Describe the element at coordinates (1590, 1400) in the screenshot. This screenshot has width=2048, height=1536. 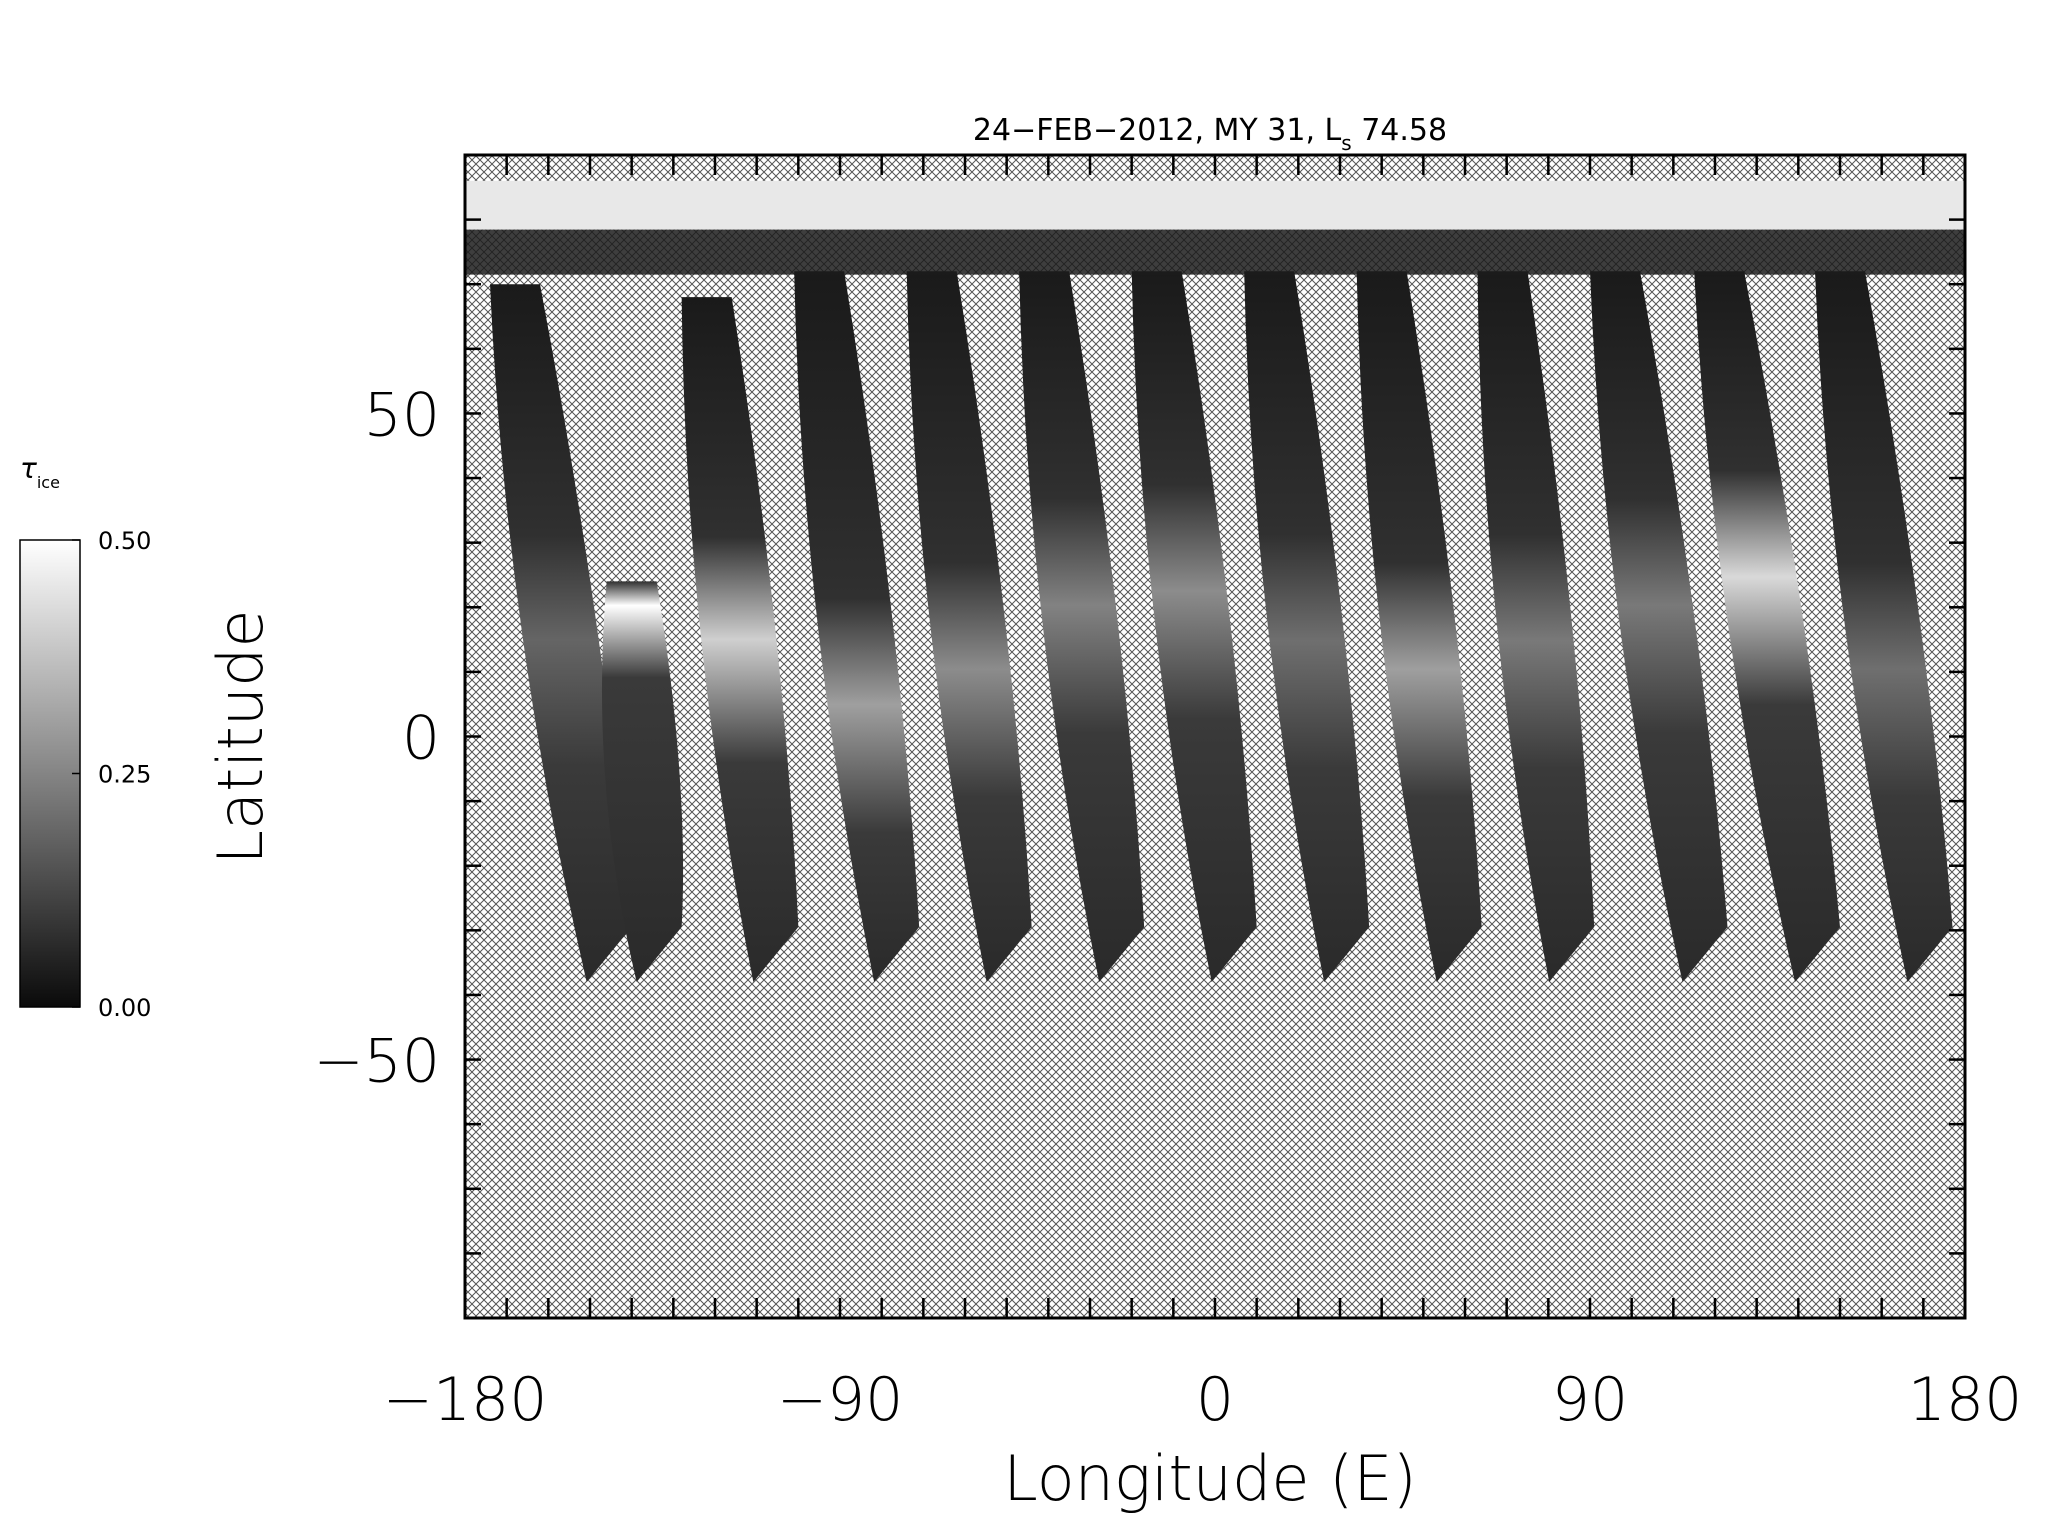
I see `x-tick-label: 90` at that location.